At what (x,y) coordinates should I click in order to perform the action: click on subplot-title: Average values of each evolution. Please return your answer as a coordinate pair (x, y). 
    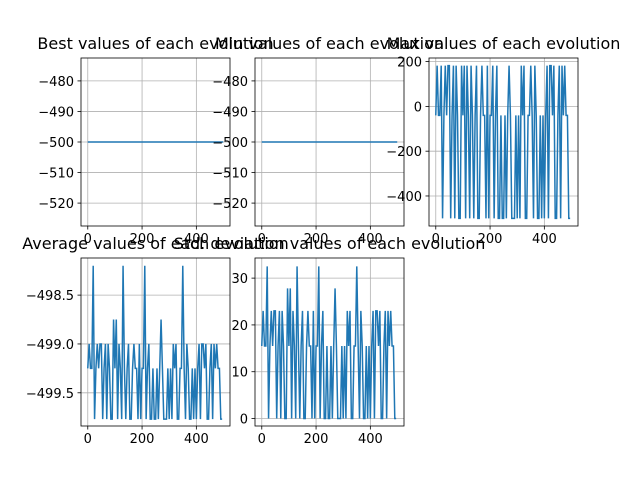
    Looking at the image, I should click on (155, 243).